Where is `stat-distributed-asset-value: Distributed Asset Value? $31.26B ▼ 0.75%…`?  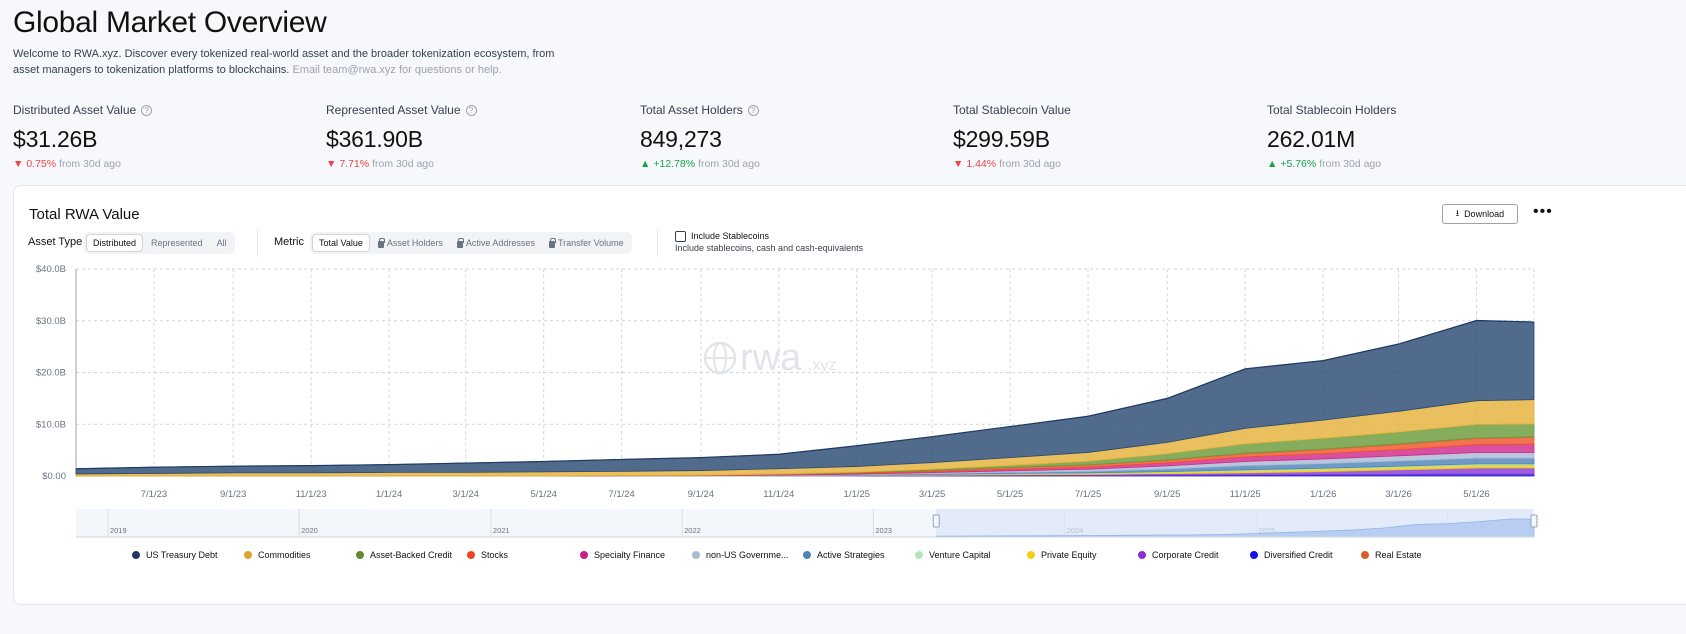 stat-distributed-asset-value: Distributed Asset Value? $31.26B ▼ 0.75%… is located at coordinates (173, 136).